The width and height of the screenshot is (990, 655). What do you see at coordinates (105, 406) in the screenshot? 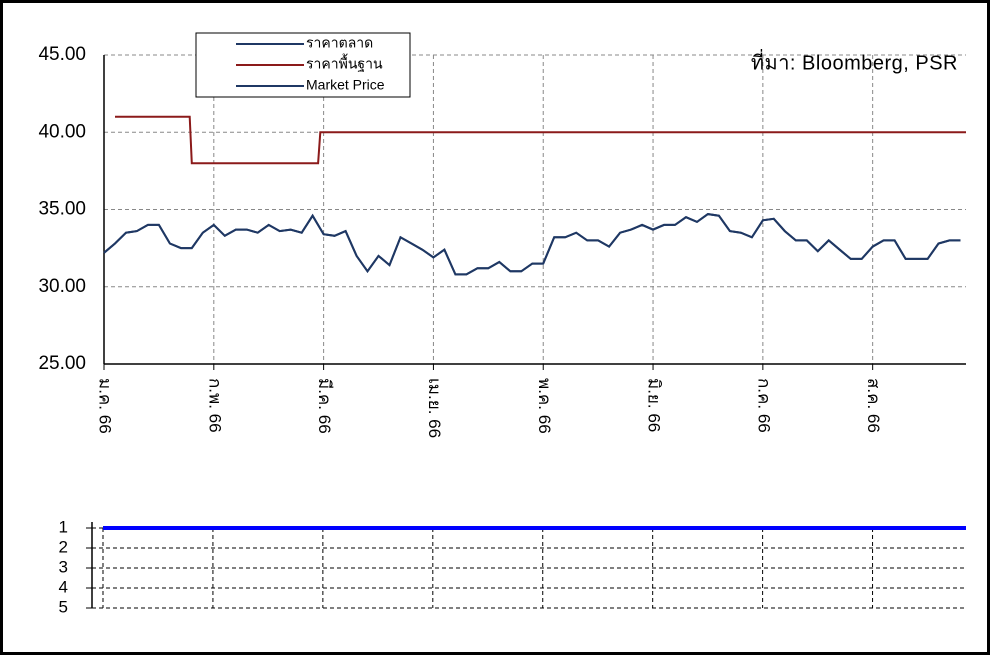
I see `x-tick-label: ม.ค. 66` at bounding box center [105, 406].